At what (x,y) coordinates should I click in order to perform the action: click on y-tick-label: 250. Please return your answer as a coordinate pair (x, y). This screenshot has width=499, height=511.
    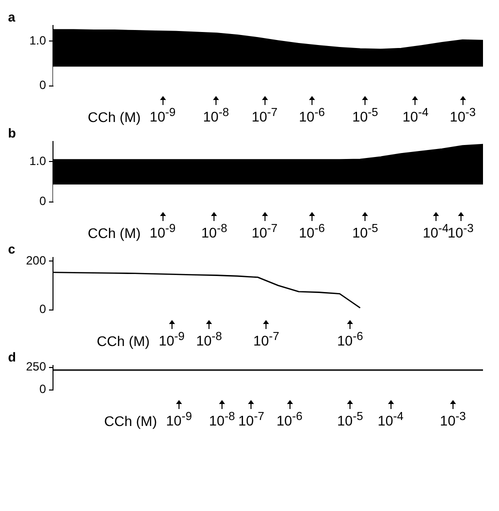
    Looking at the image, I should click on (36, 367).